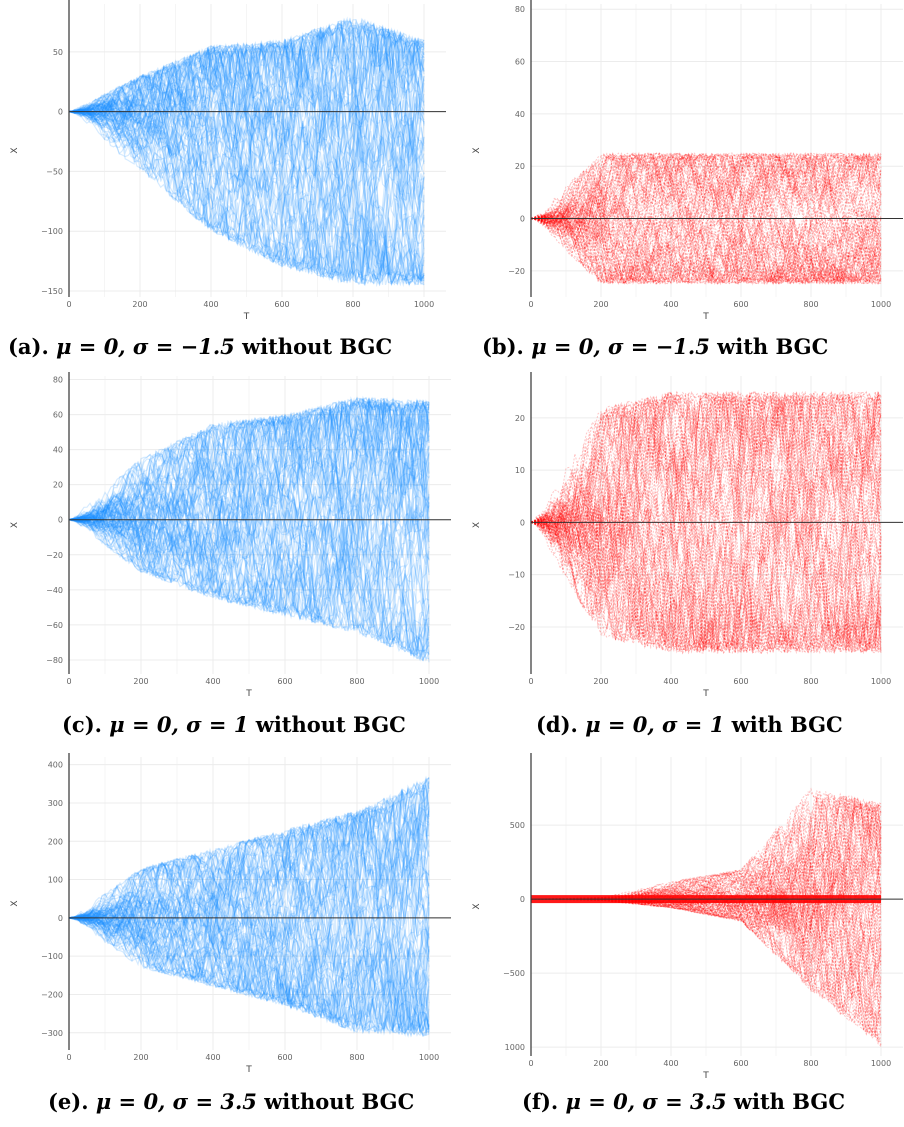 The height and width of the screenshot is (1127, 904). I want to click on x-tick-label: 1000, so click(429, 681).